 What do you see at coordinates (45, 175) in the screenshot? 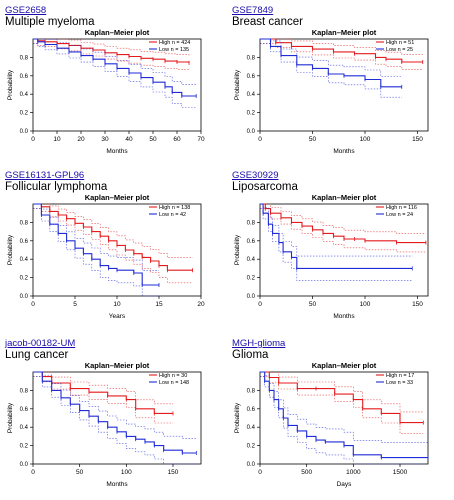
I see `dataset-link: GSE16131-GPL96` at bounding box center [45, 175].